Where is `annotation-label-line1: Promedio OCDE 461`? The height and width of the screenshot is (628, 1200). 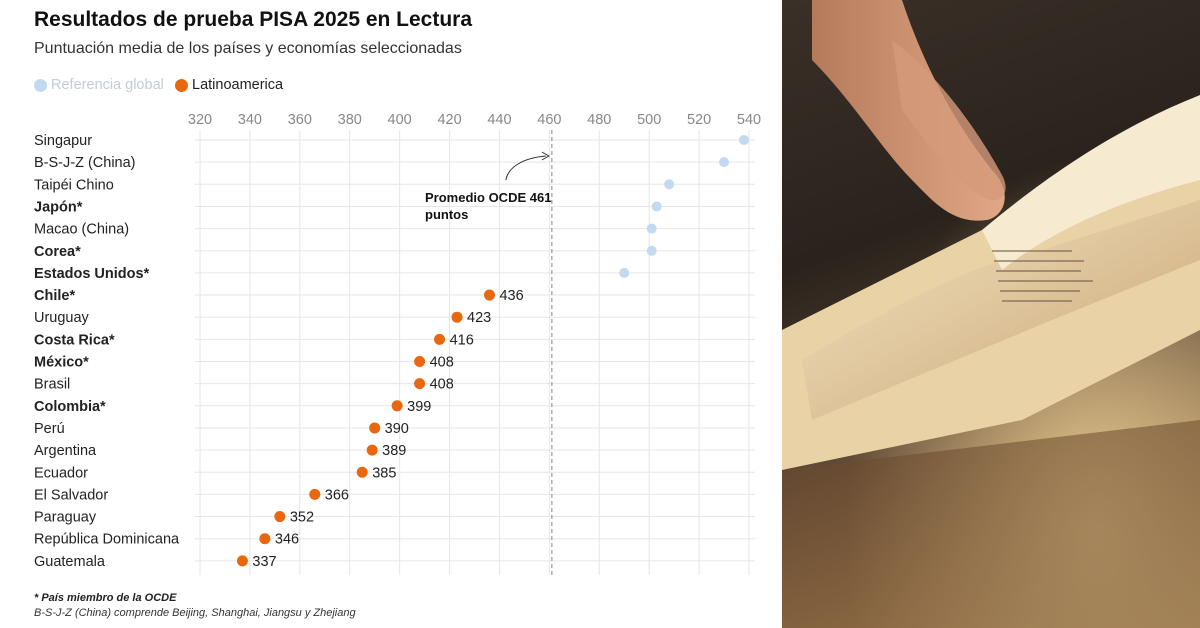 annotation-label-line1: Promedio OCDE 461 is located at coordinates (488, 197).